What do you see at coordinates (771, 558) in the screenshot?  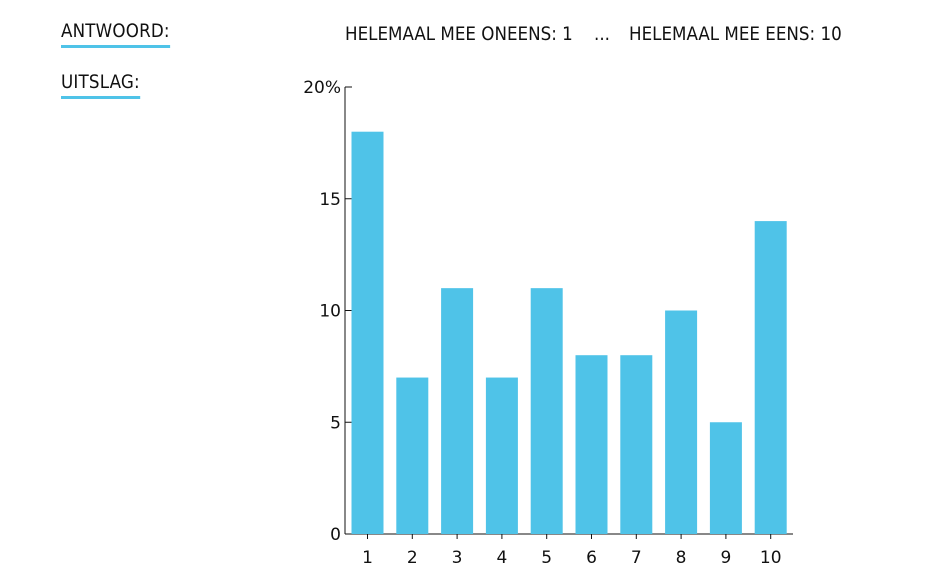 I see `x-tick-label: 10` at bounding box center [771, 558].